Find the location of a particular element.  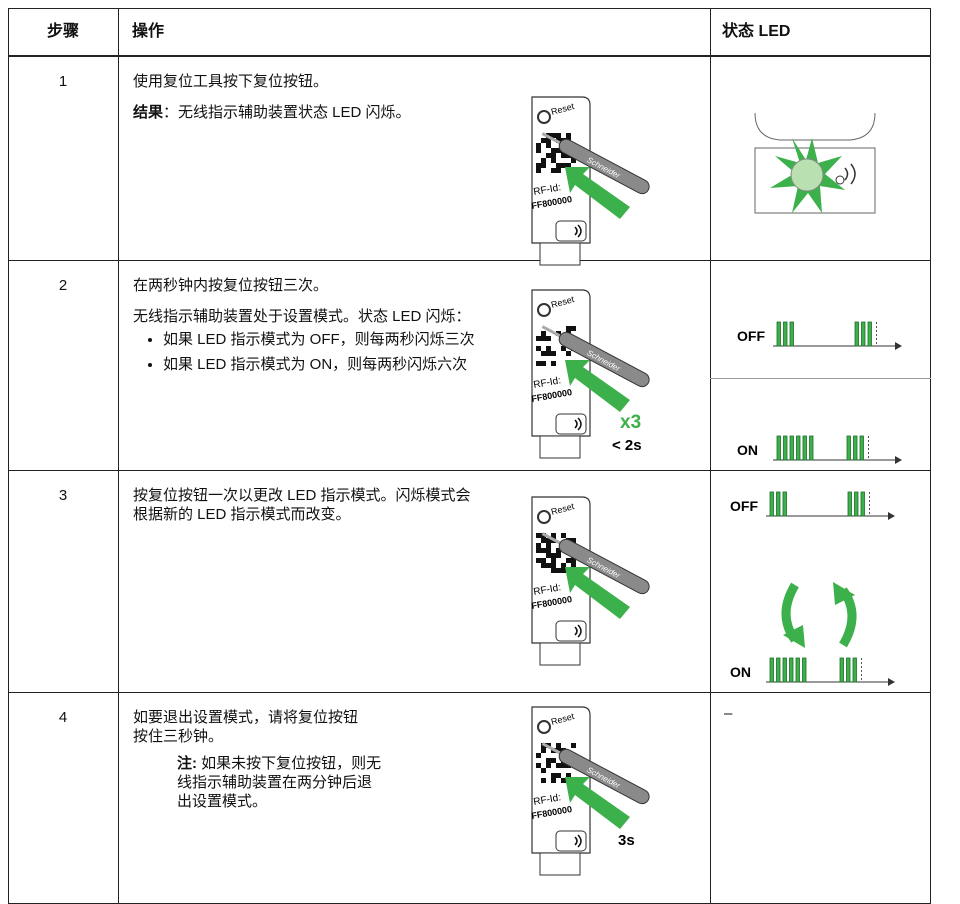

tool-pin is located at coordinates (551, 748).